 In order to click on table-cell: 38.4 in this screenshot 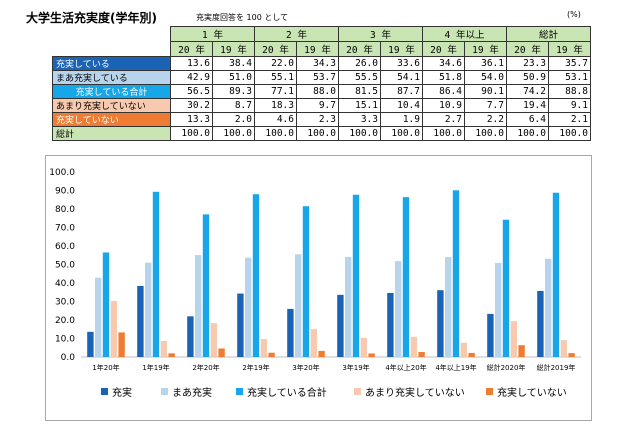, I will do `click(233, 63)`.